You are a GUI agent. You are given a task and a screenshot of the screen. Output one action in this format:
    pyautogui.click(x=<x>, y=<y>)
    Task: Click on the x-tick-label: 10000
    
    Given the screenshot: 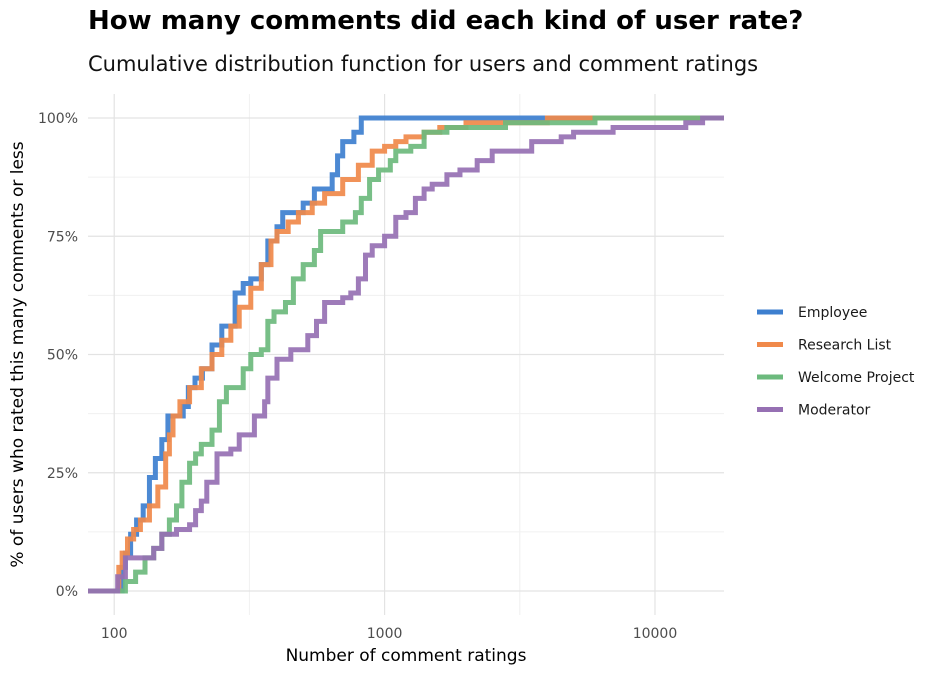 What is the action you would take?
    pyautogui.click(x=655, y=634)
    